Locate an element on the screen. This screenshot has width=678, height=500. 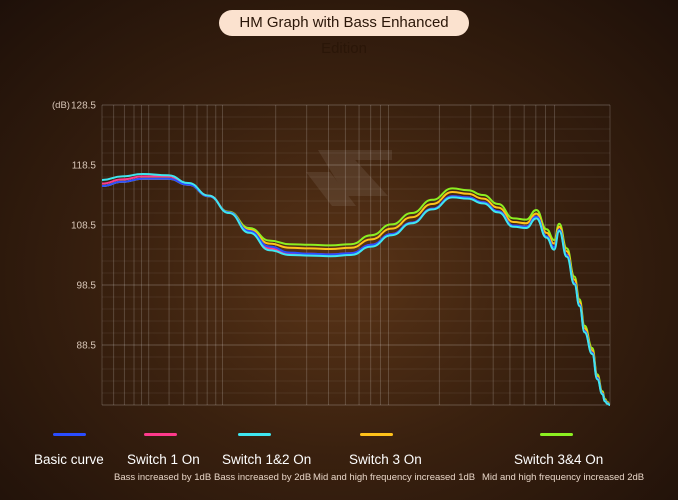
y-tick-label: 88.5 is located at coordinates (87, 346).